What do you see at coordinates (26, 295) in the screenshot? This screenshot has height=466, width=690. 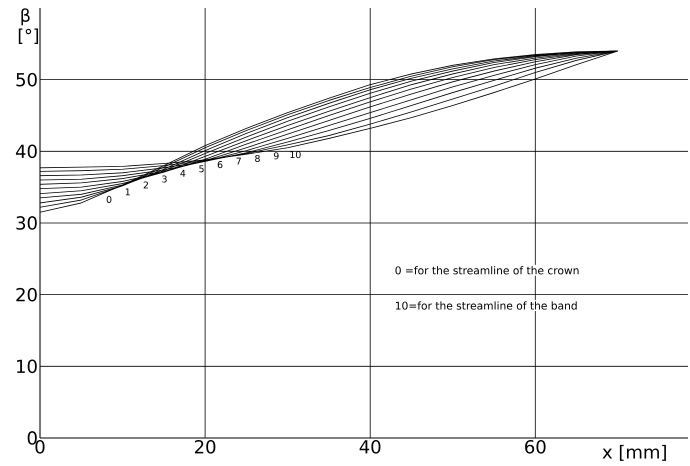 I see `y-tick-label: 20` at bounding box center [26, 295].